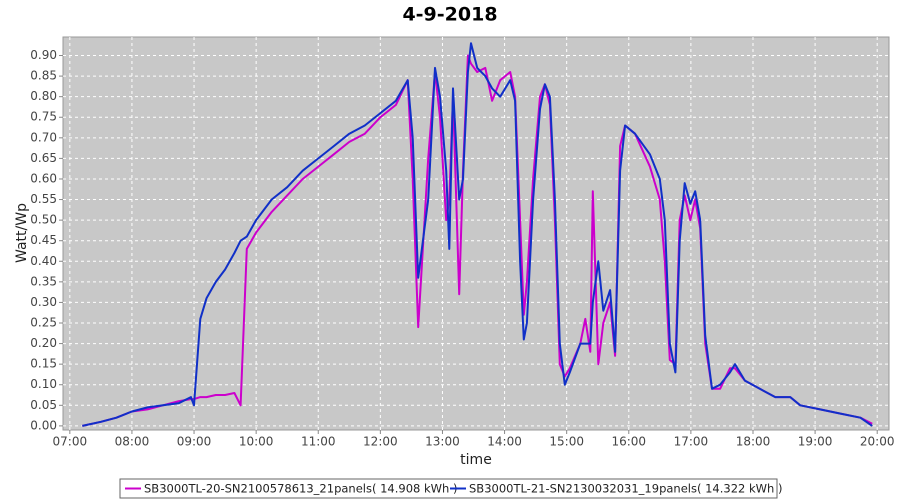 The image size is (900, 500). What do you see at coordinates (43, 117) in the screenshot?
I see `y-tick-label: 0.75` at bounding box center [43, 117].